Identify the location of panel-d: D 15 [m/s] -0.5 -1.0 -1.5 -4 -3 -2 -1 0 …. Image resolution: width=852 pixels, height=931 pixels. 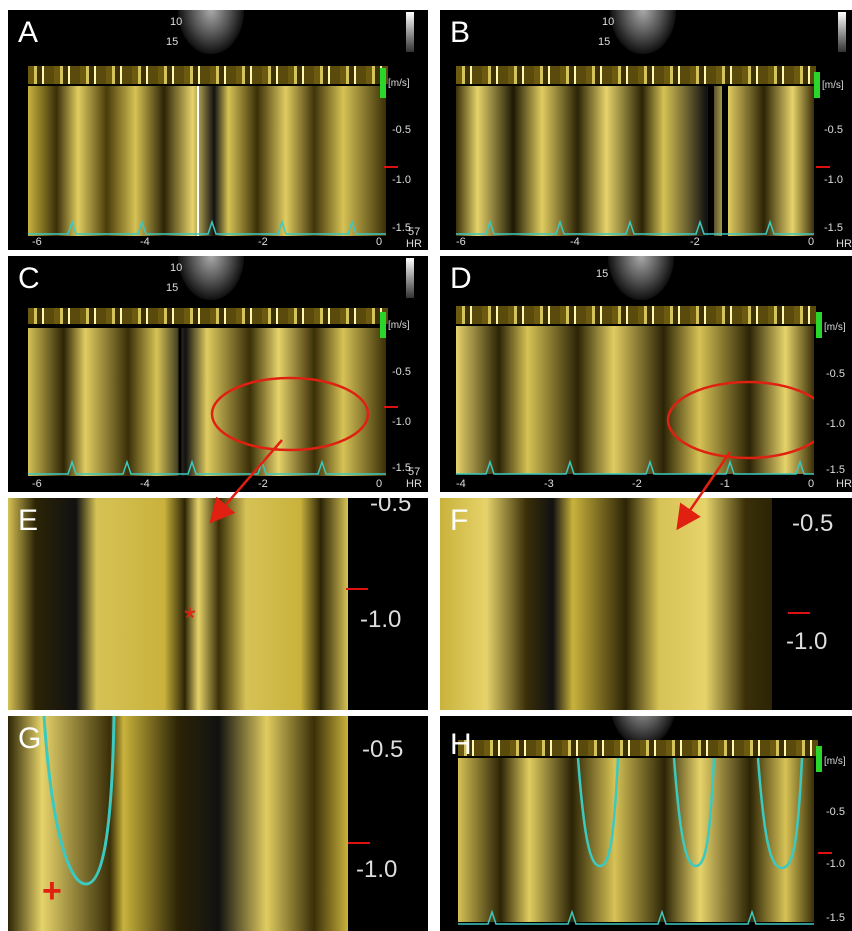
(646, 374).